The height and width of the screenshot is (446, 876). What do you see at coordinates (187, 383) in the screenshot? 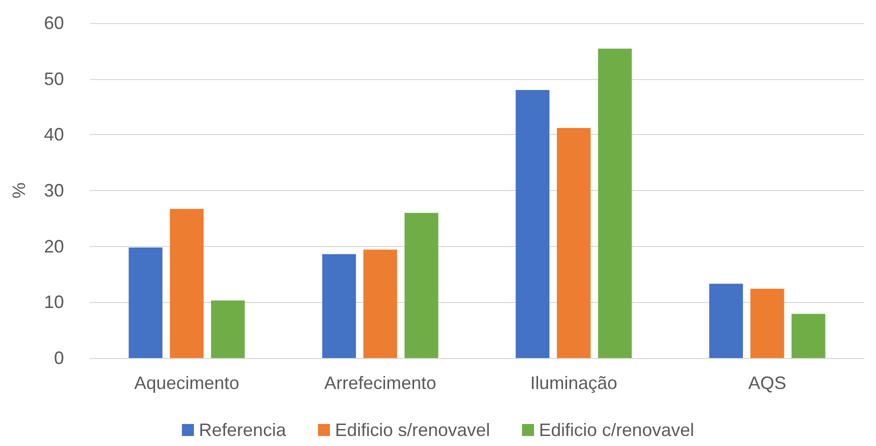
I see `x-tick-label: Aquecimento` at bounding box center [187, 383].